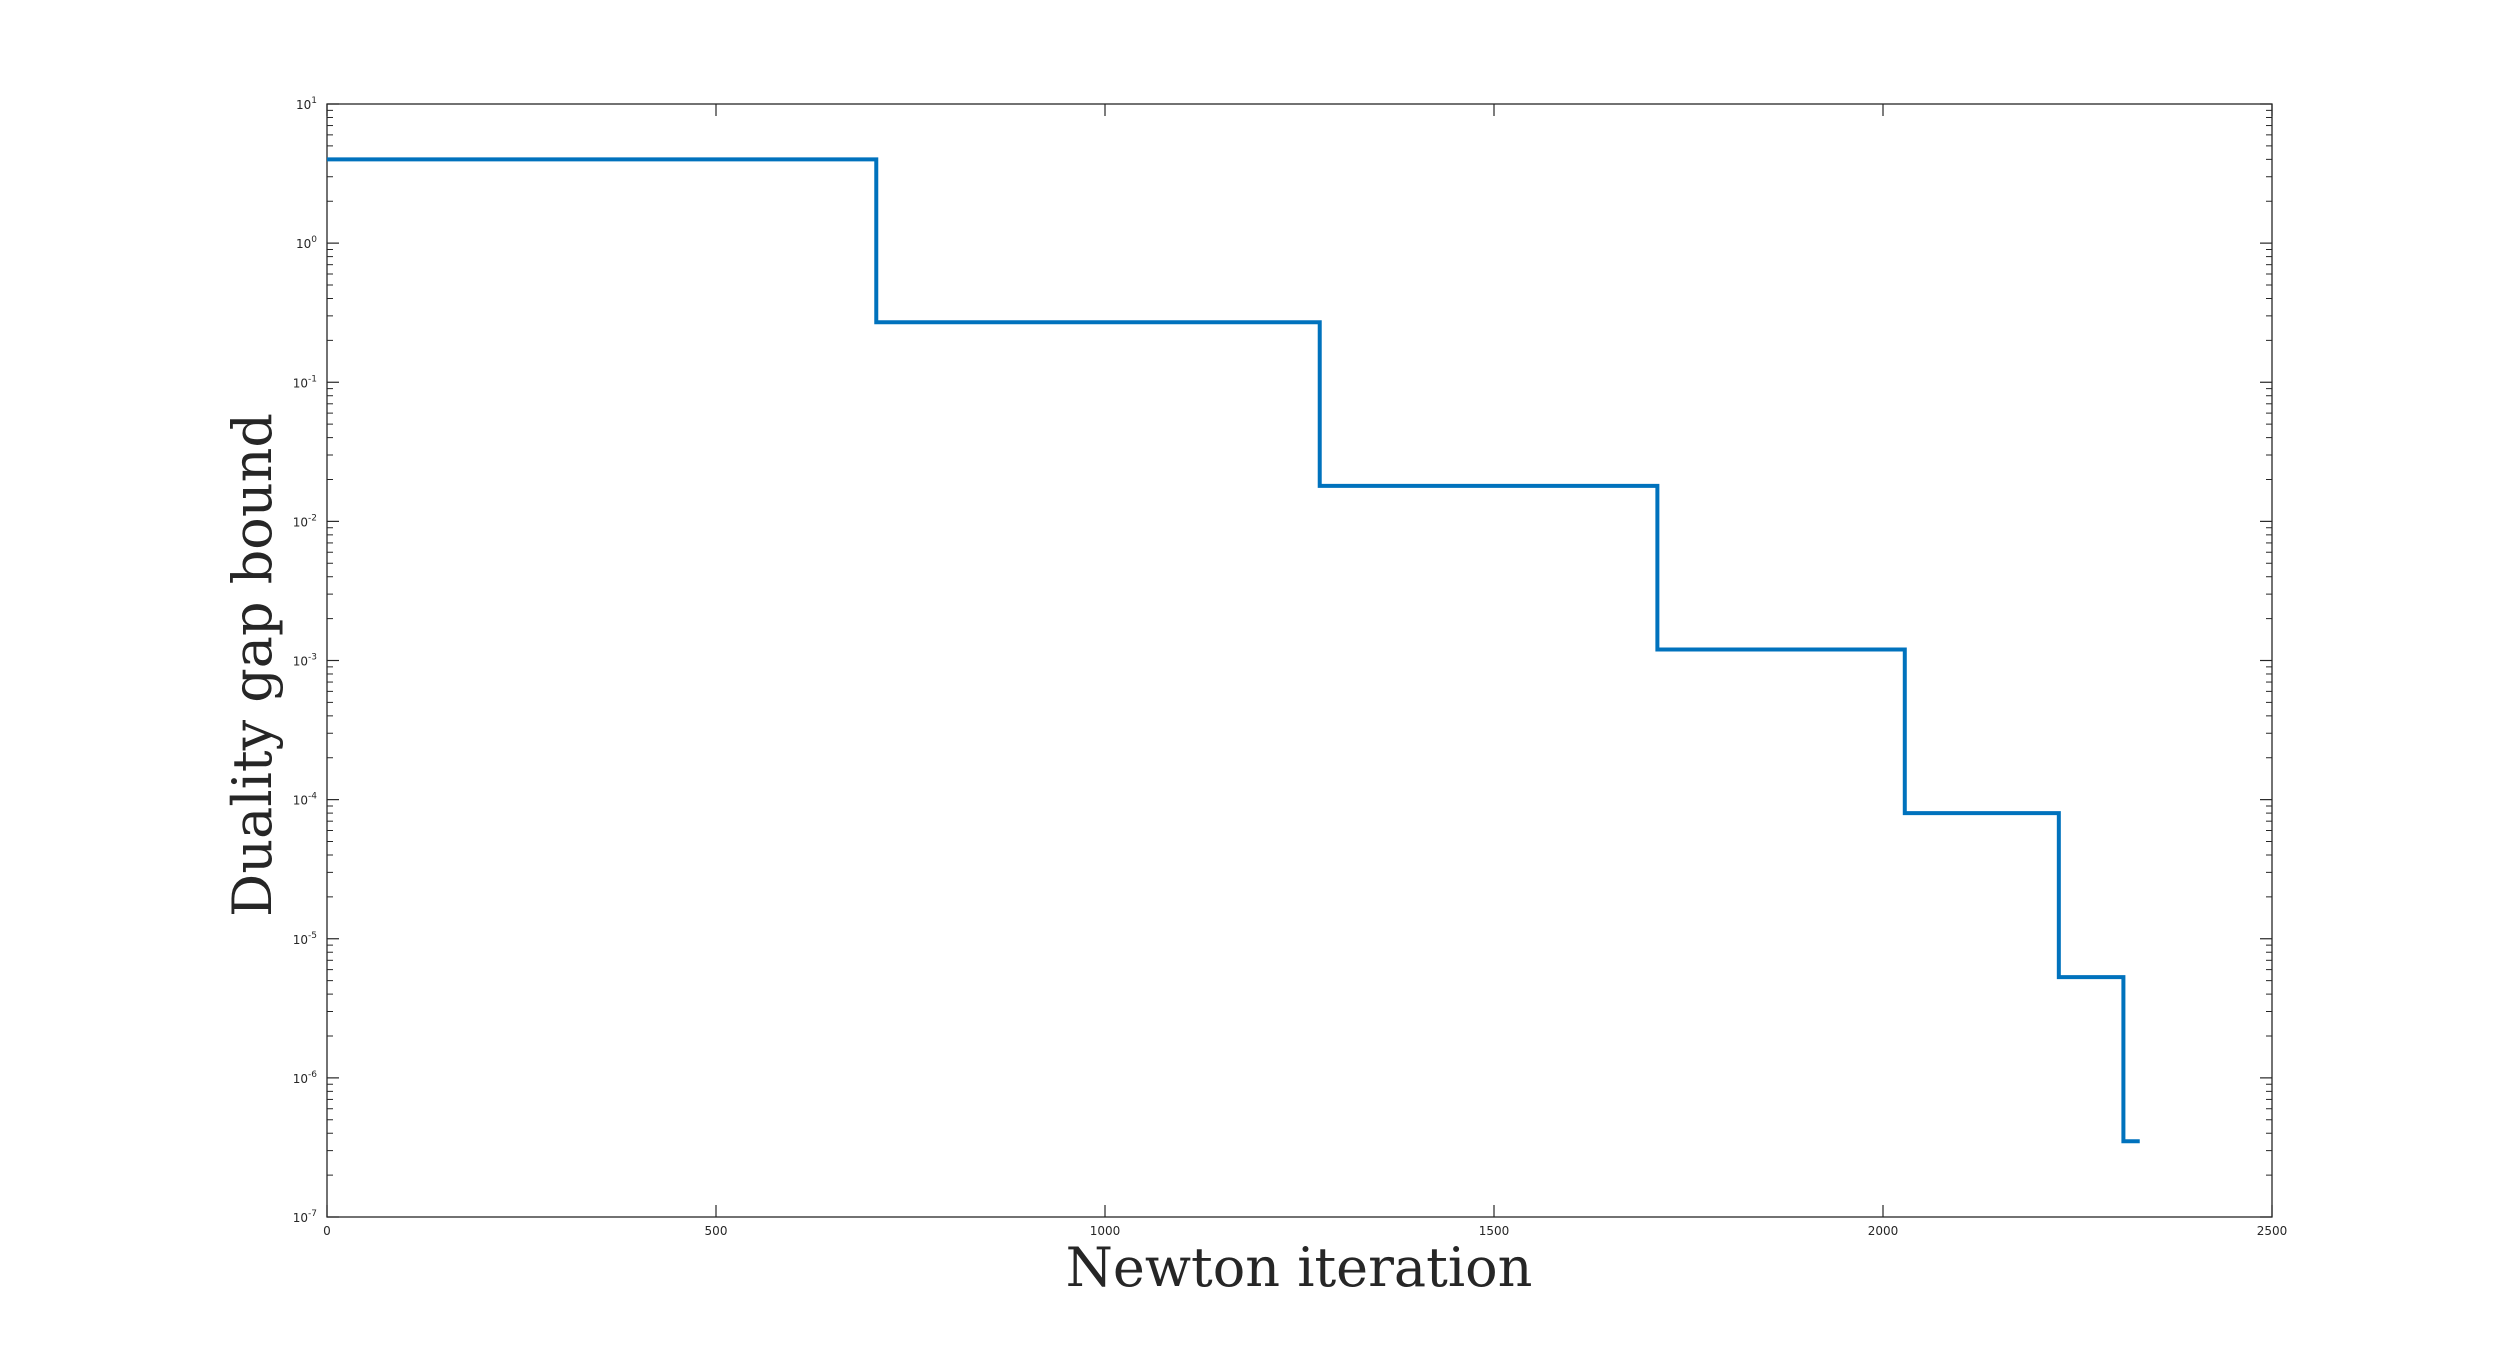 Image resolution: width=2495 pixels, height=1361 pixels. I want to click on y-tick-label: 10⁻⁴, so click(305, 800).